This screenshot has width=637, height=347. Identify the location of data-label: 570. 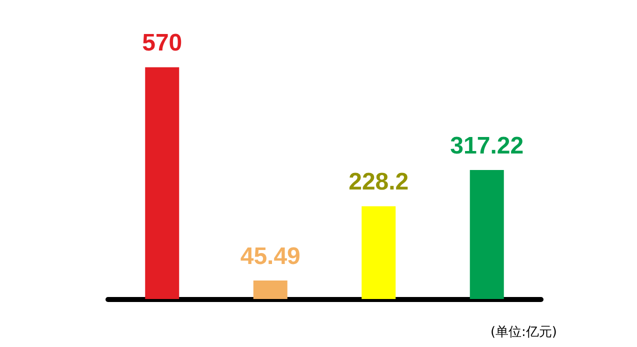
(162, 43).